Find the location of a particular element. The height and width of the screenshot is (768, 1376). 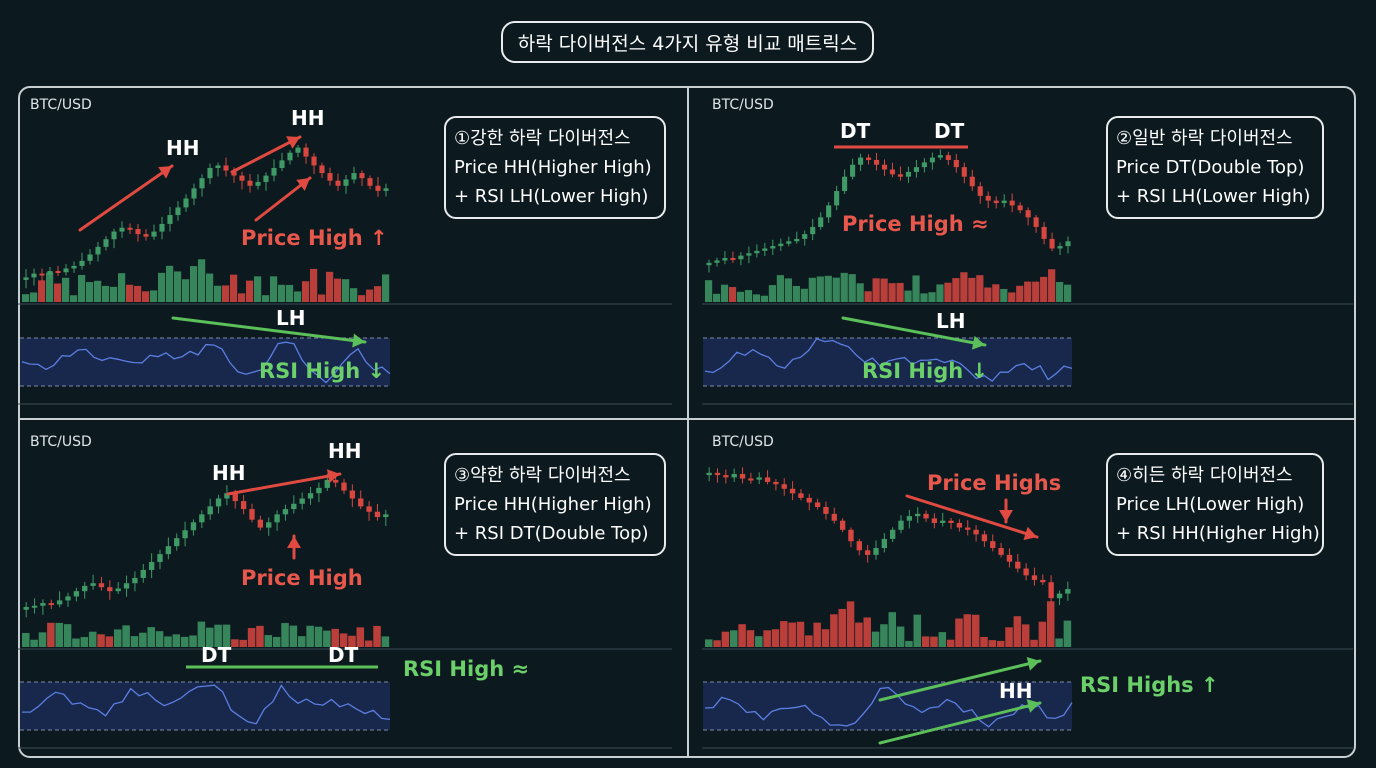

panel2-rsi-arrow-head is located at coordinates (978, 342).